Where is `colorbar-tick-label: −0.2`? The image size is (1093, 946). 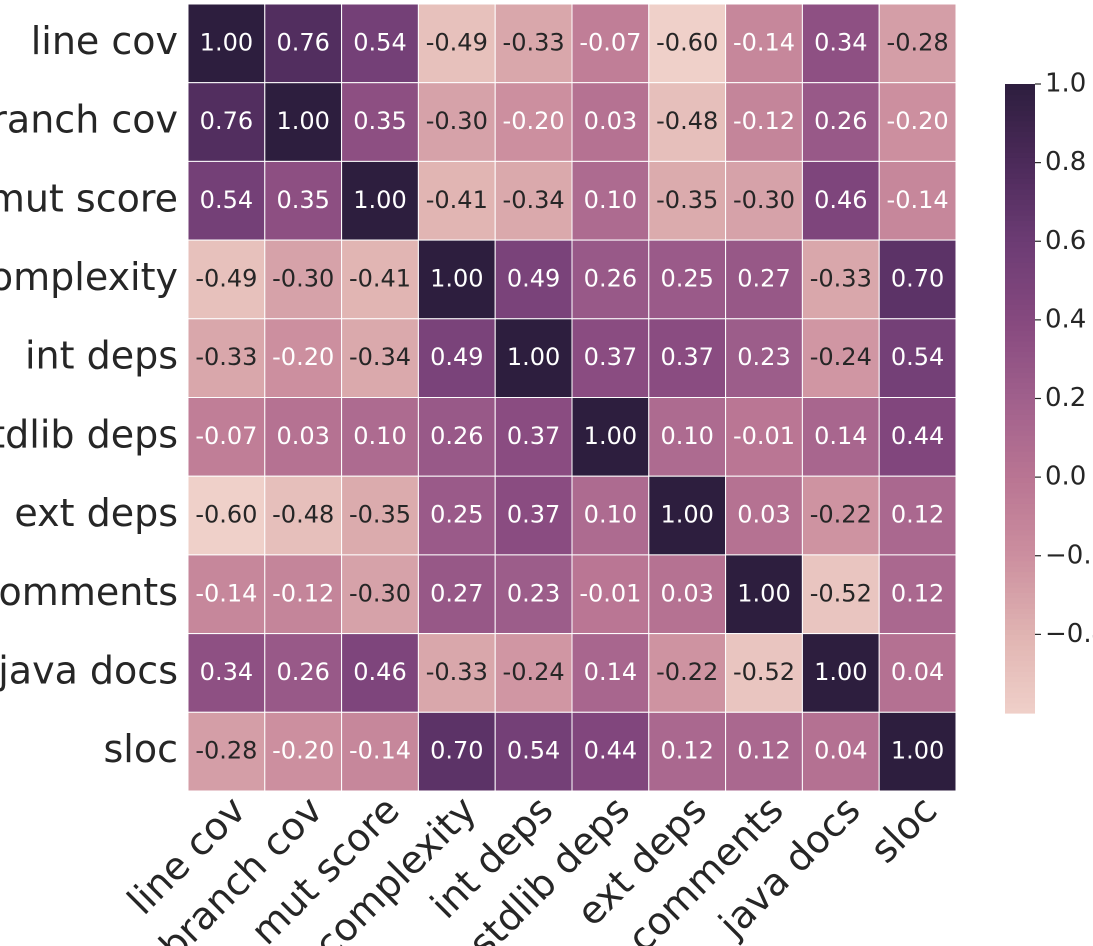
colorbar-tick-label: −0.2 is located at coordinates (1069, 555).